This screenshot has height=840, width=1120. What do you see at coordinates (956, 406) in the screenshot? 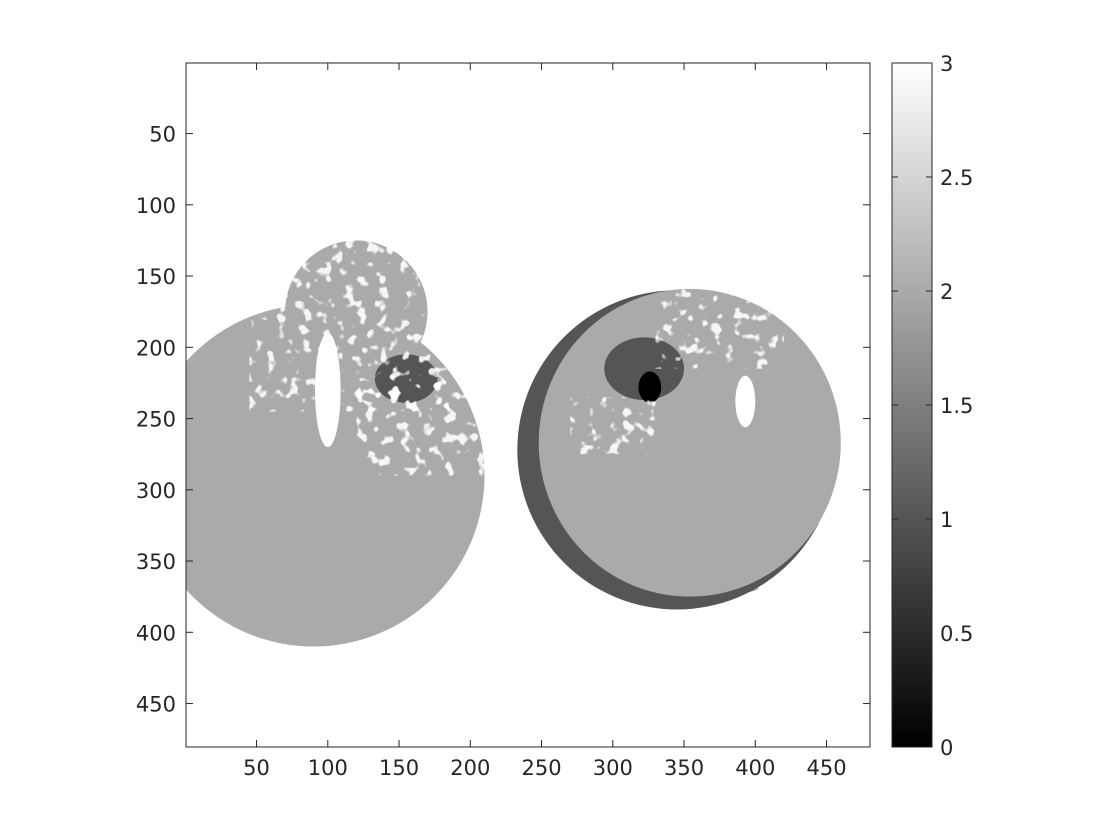
I see `colorbar-tick-label: 1.5` at bounding box center [956, 406].